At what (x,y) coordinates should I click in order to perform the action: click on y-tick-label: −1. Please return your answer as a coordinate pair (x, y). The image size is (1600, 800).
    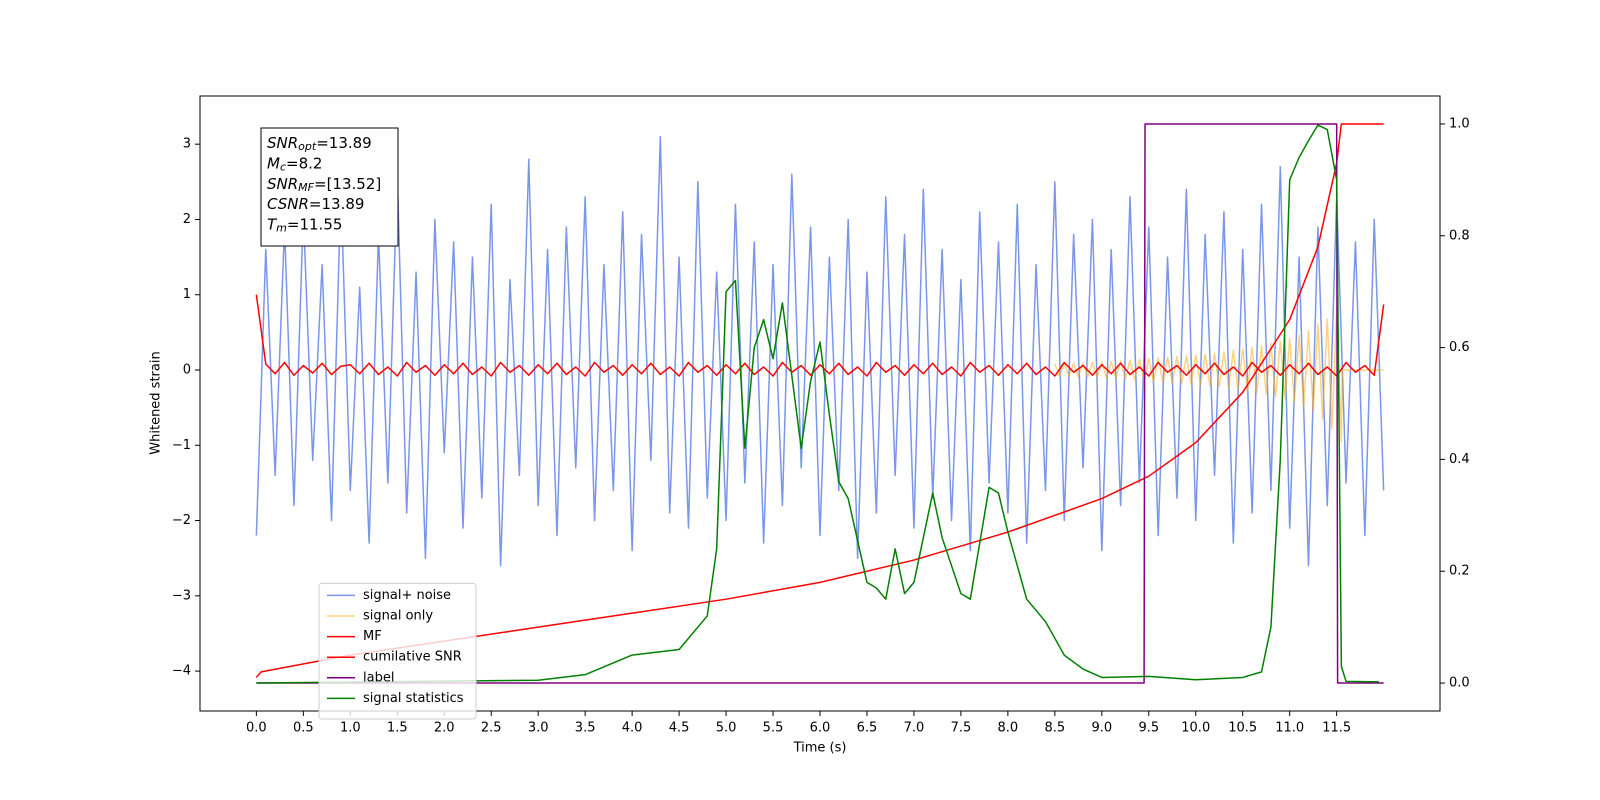
    Looking at the image, I should click on (181, 445).